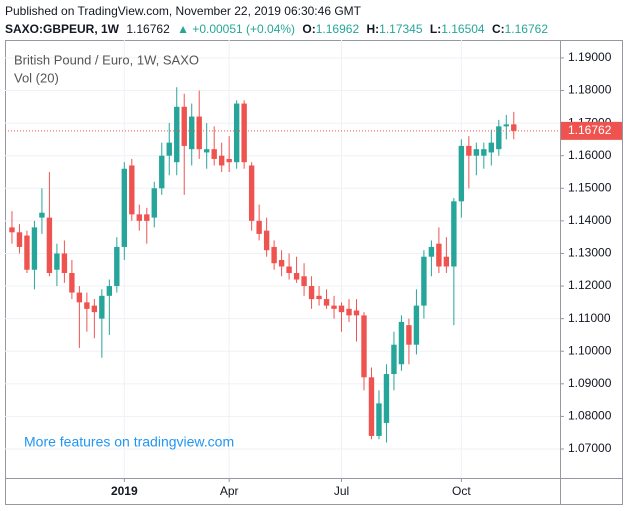 Image resolution: width=630 pixels, height=511 pixels. Describe the element at coordinates (148, 29) in the screenshot. I see `last-price: 1.16762` at that location.